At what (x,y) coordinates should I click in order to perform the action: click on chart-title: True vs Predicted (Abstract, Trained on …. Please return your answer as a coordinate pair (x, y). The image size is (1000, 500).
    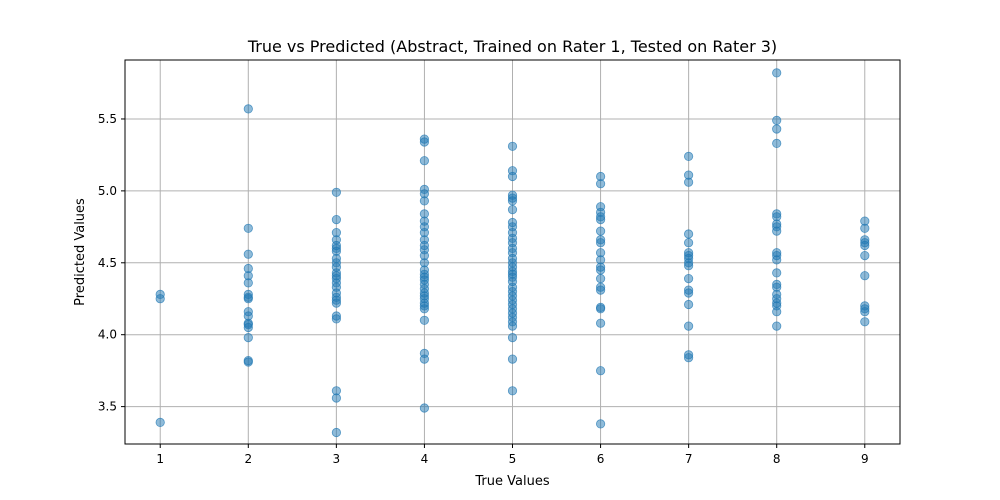
    Looking at the image, I should click on (512, 46).